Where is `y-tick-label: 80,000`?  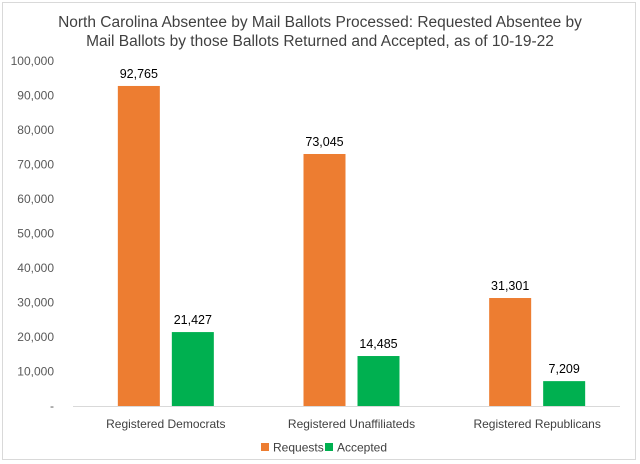
y-tick-label: 80,000 is located at coordinates (35, 130).